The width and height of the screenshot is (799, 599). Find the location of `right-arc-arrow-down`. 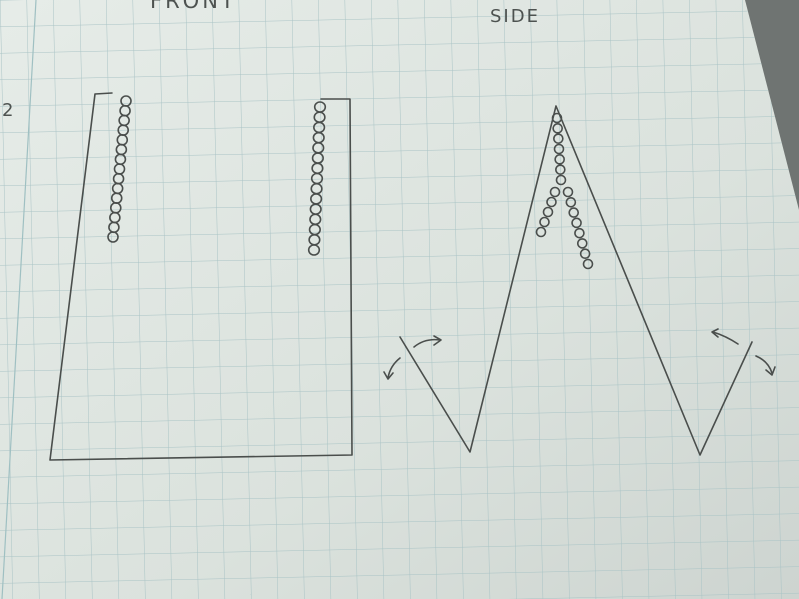

right-arc-arrow-down is located at coordinates (765, 365).